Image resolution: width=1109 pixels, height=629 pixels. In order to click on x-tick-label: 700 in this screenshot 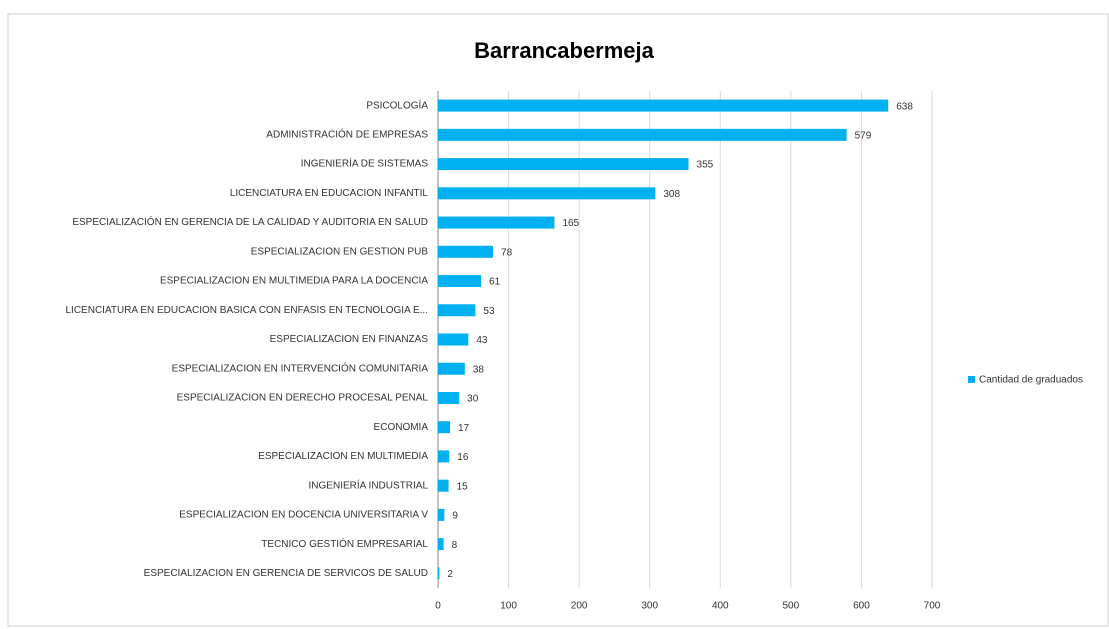, I will do `click(932, 606)`.